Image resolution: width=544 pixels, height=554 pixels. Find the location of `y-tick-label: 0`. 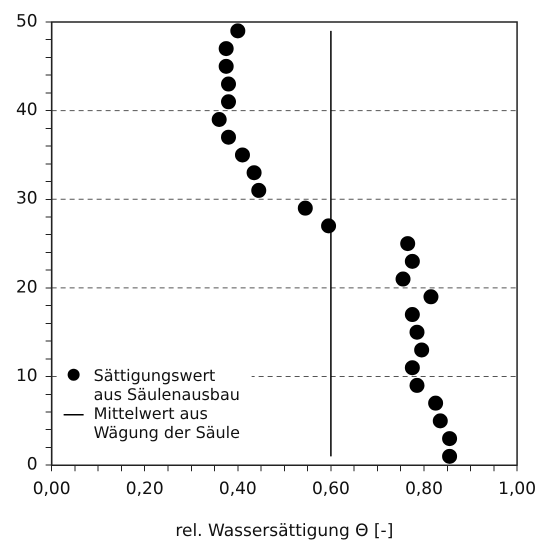

y-tick-label: 0 is located at coordinates (32, 464).